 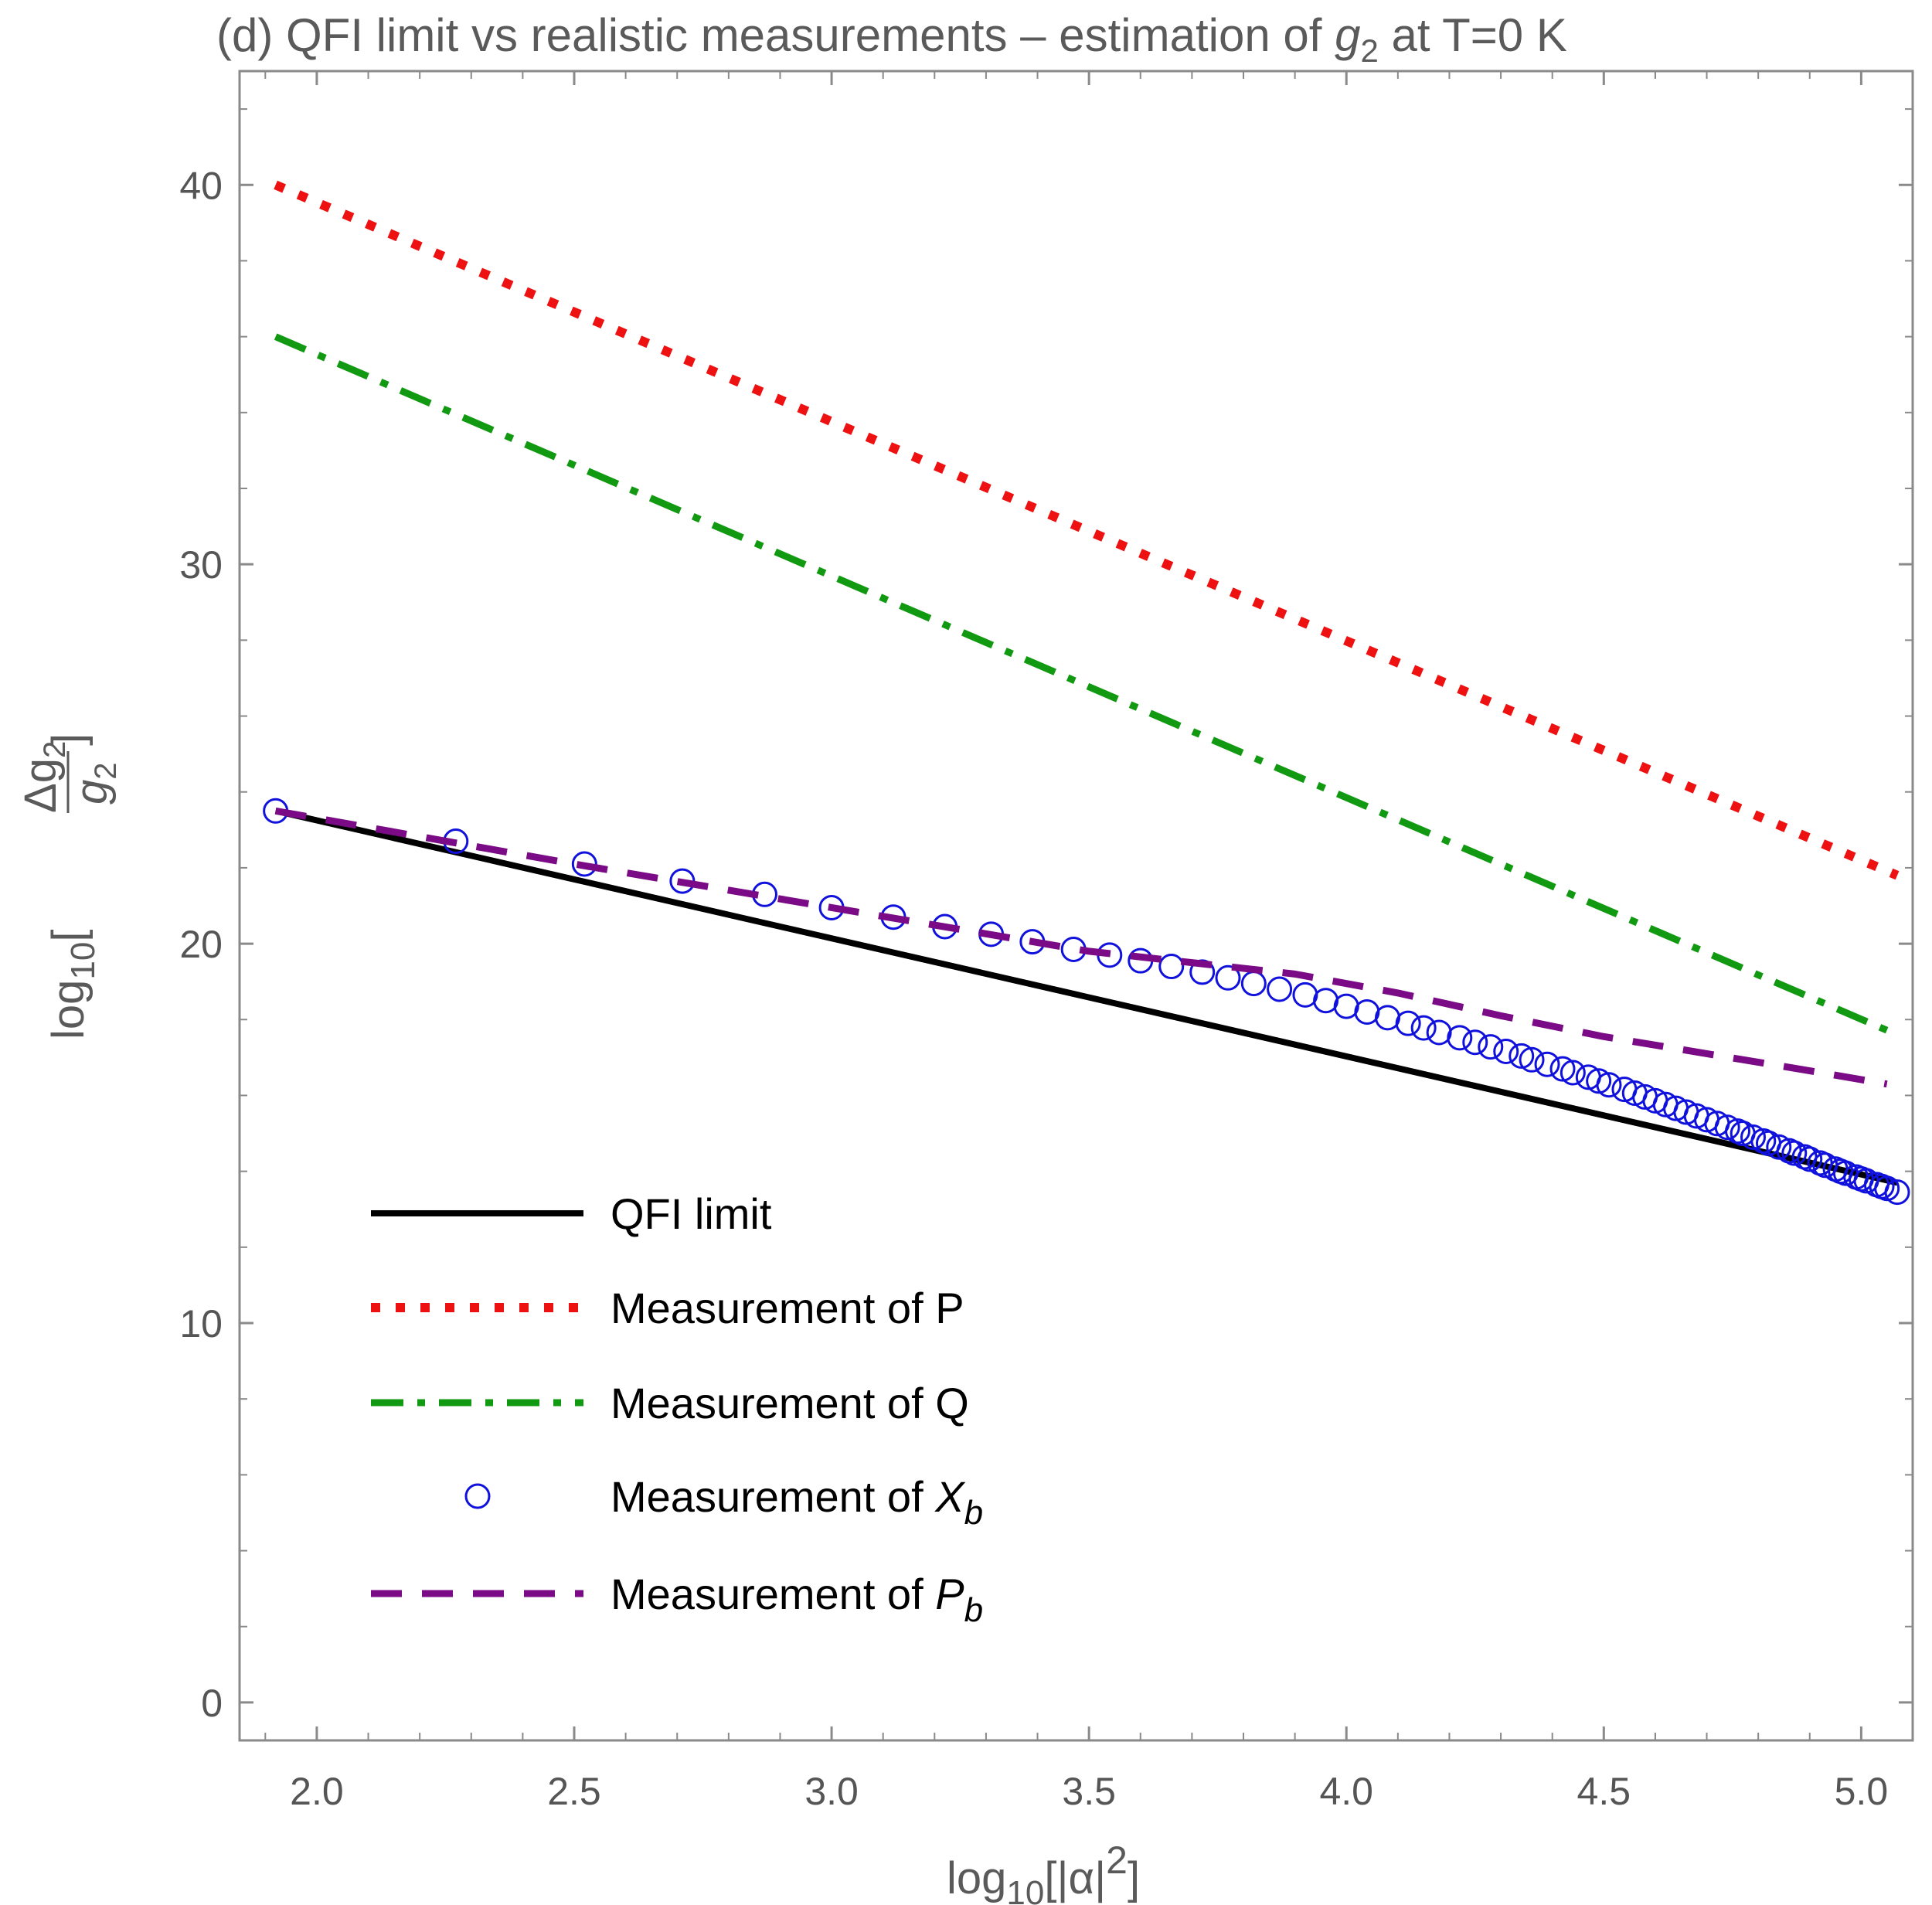 I want to click on svg-text: g2, so click(x=94, y=783).